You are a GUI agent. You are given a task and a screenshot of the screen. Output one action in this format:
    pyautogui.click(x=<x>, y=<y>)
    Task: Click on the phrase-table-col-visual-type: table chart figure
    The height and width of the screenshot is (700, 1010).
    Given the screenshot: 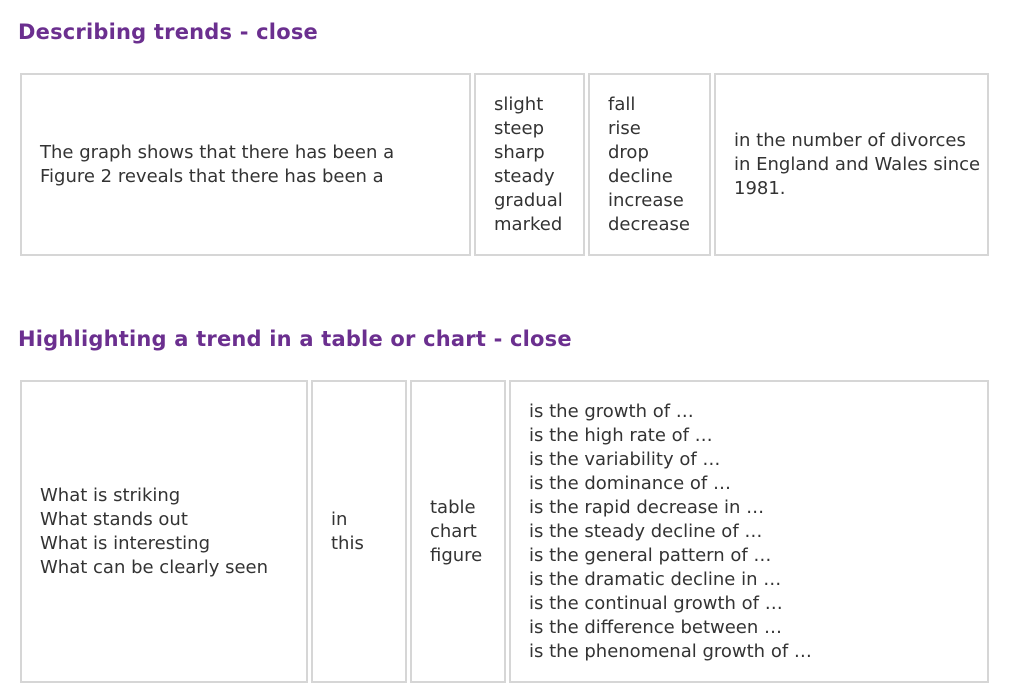 What is the action you would take?
    pyautogui.click(x=458, y=531)
    